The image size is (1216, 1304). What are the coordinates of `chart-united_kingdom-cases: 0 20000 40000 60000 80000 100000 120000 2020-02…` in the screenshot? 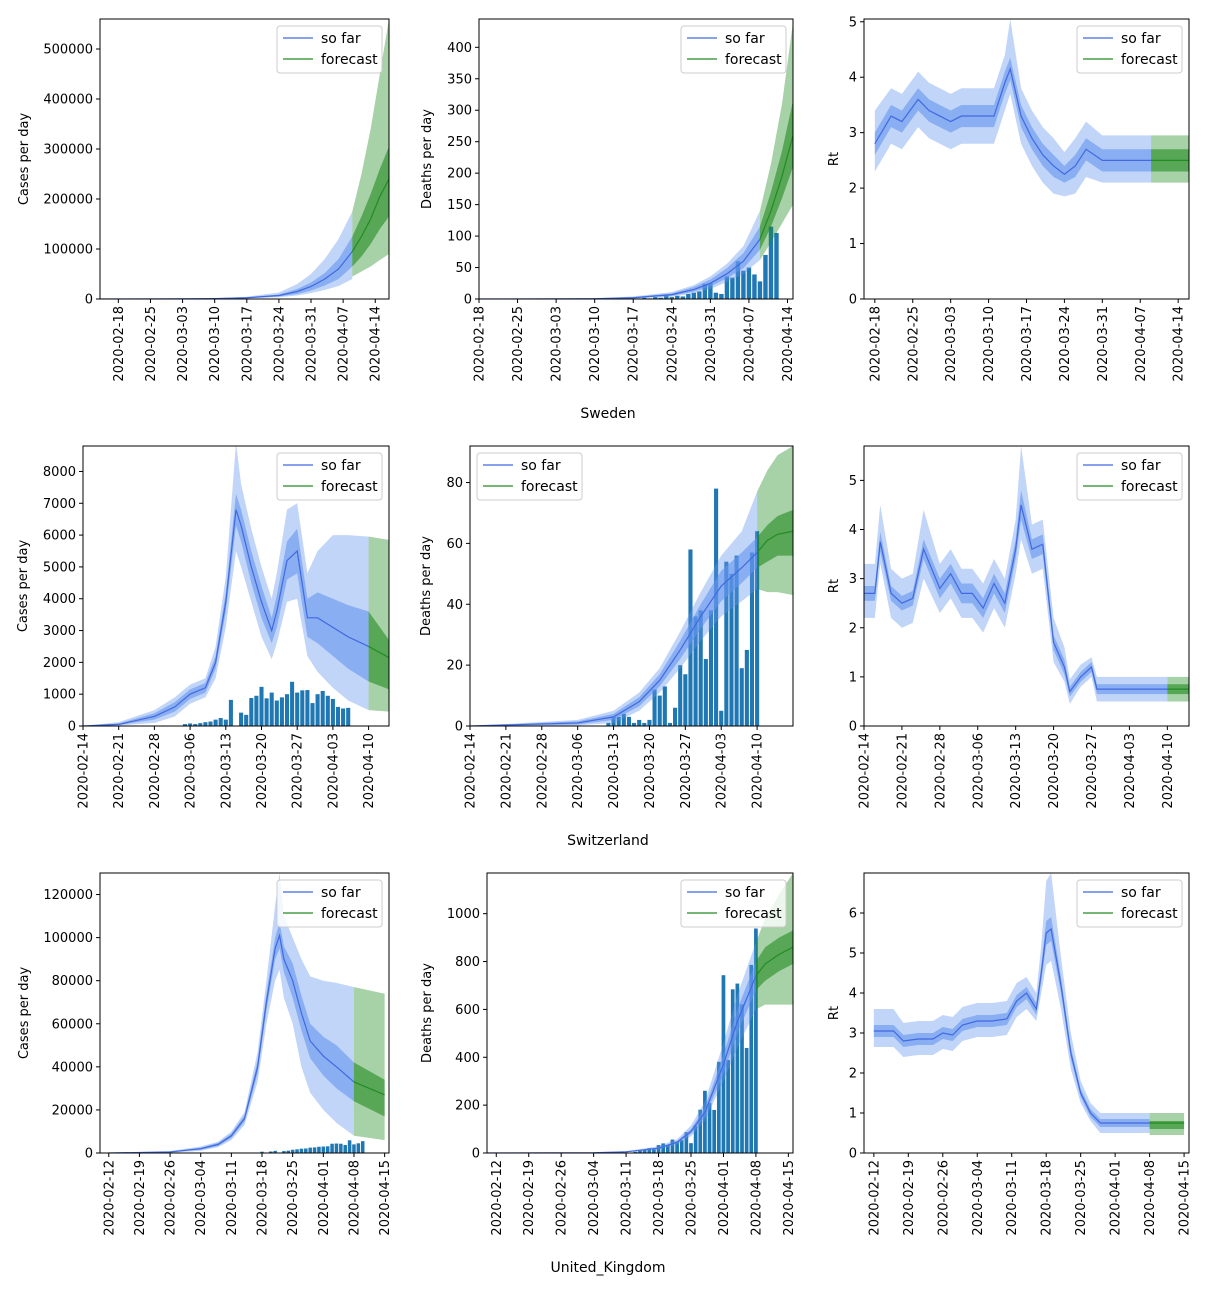 It's located at (205, 1054).